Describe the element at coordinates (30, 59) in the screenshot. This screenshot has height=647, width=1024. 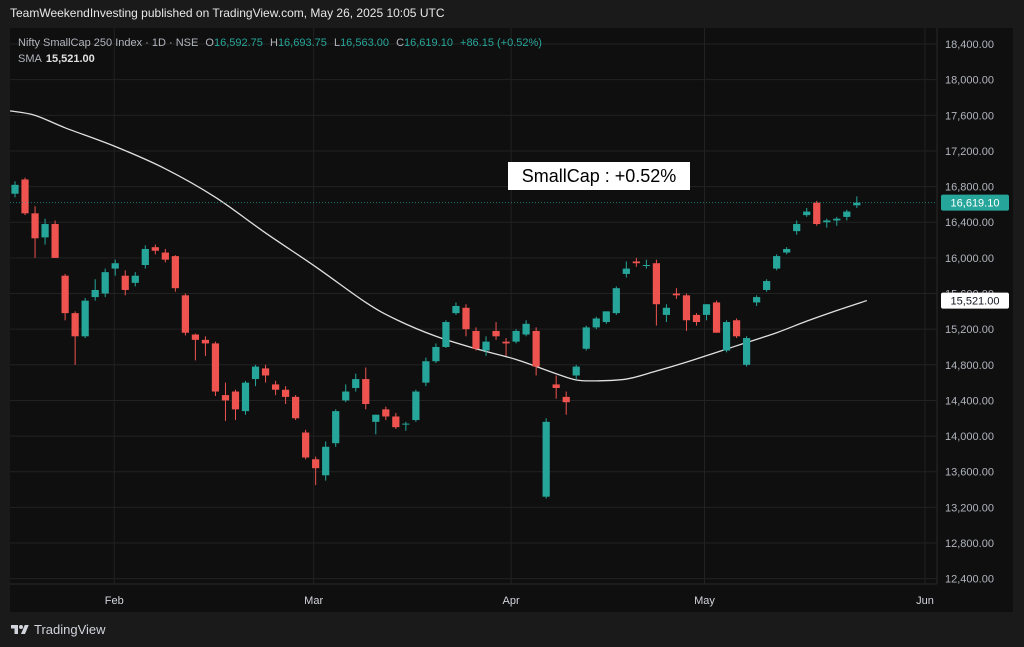
I see `sma-label: SMA` at that location.